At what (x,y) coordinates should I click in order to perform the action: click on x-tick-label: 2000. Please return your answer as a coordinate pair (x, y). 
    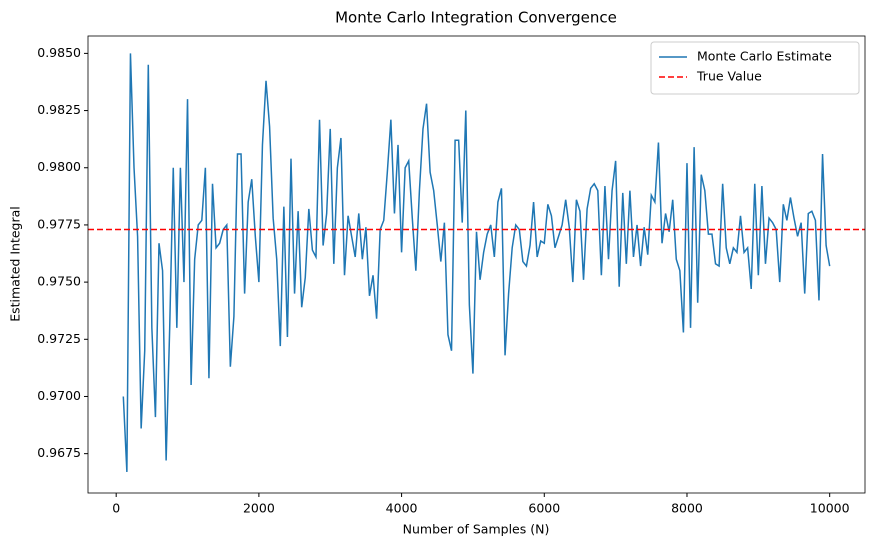
    Looking at the image, I should click on (259, 508).